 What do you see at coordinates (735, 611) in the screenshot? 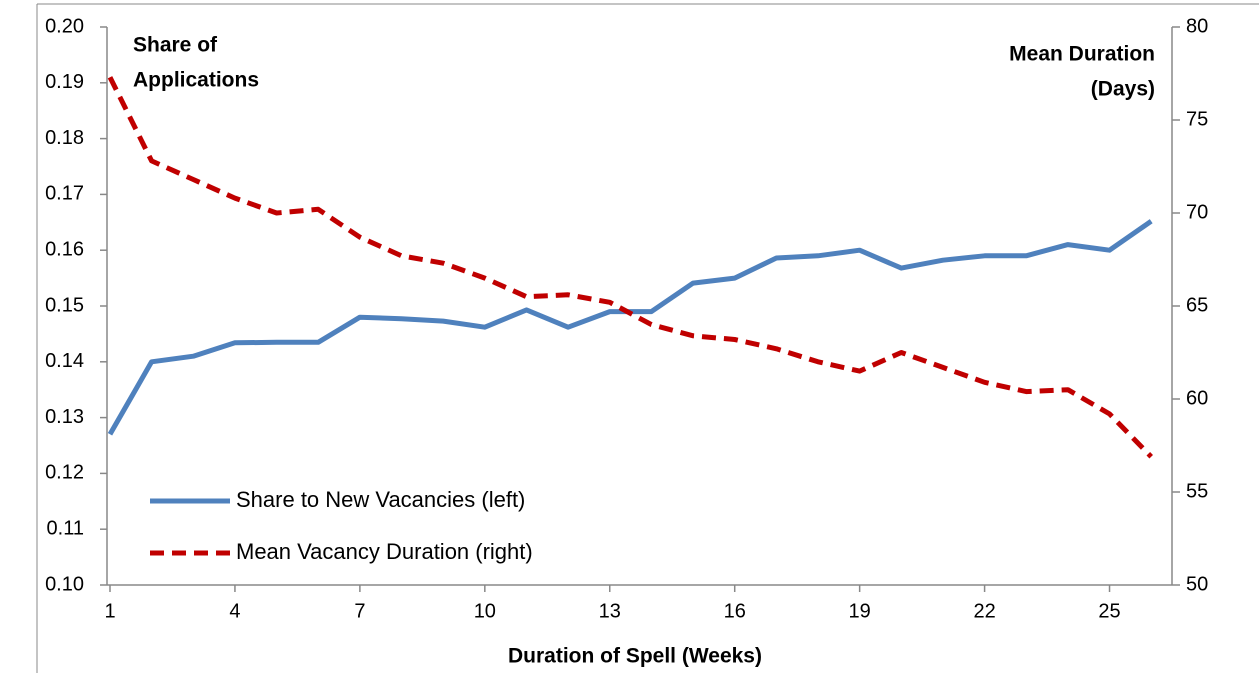
I see `x-tick-label: 16` at bounding box center [735, 611].